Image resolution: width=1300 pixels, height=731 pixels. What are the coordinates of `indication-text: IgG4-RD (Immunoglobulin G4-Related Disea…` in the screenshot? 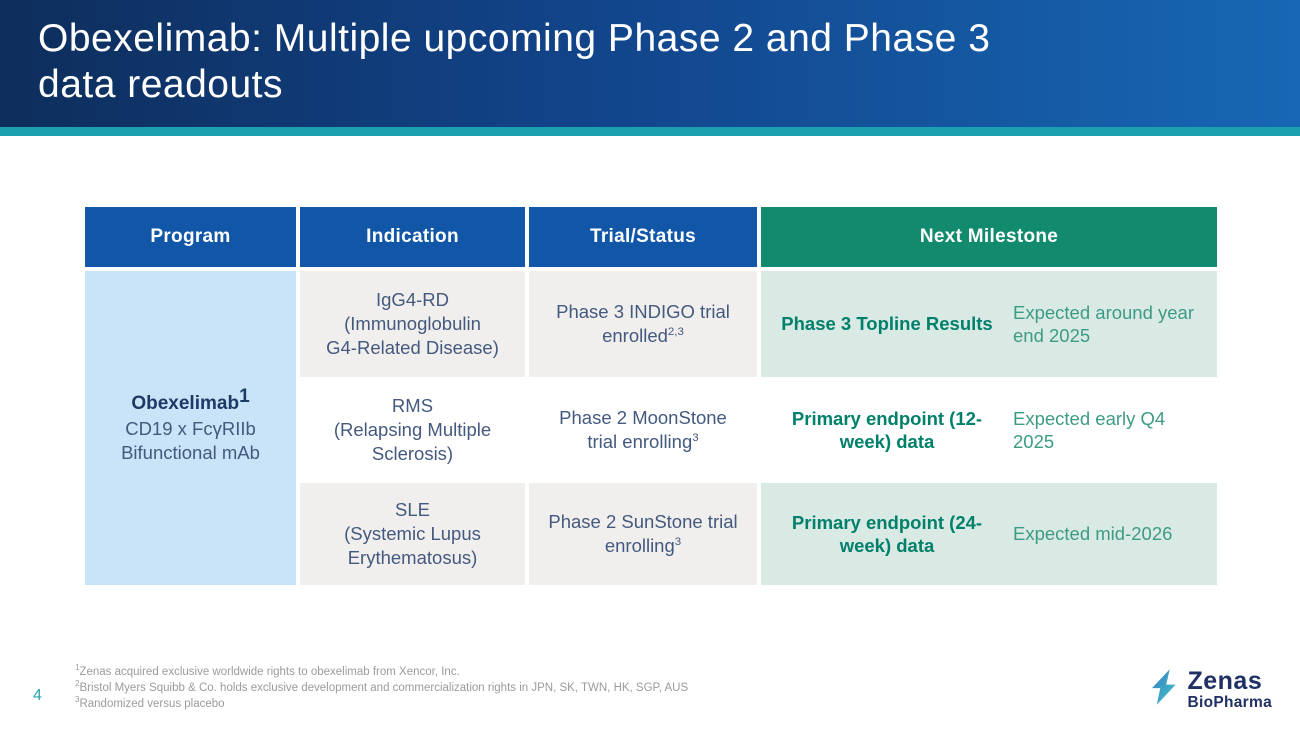 It's located at (412, 323).